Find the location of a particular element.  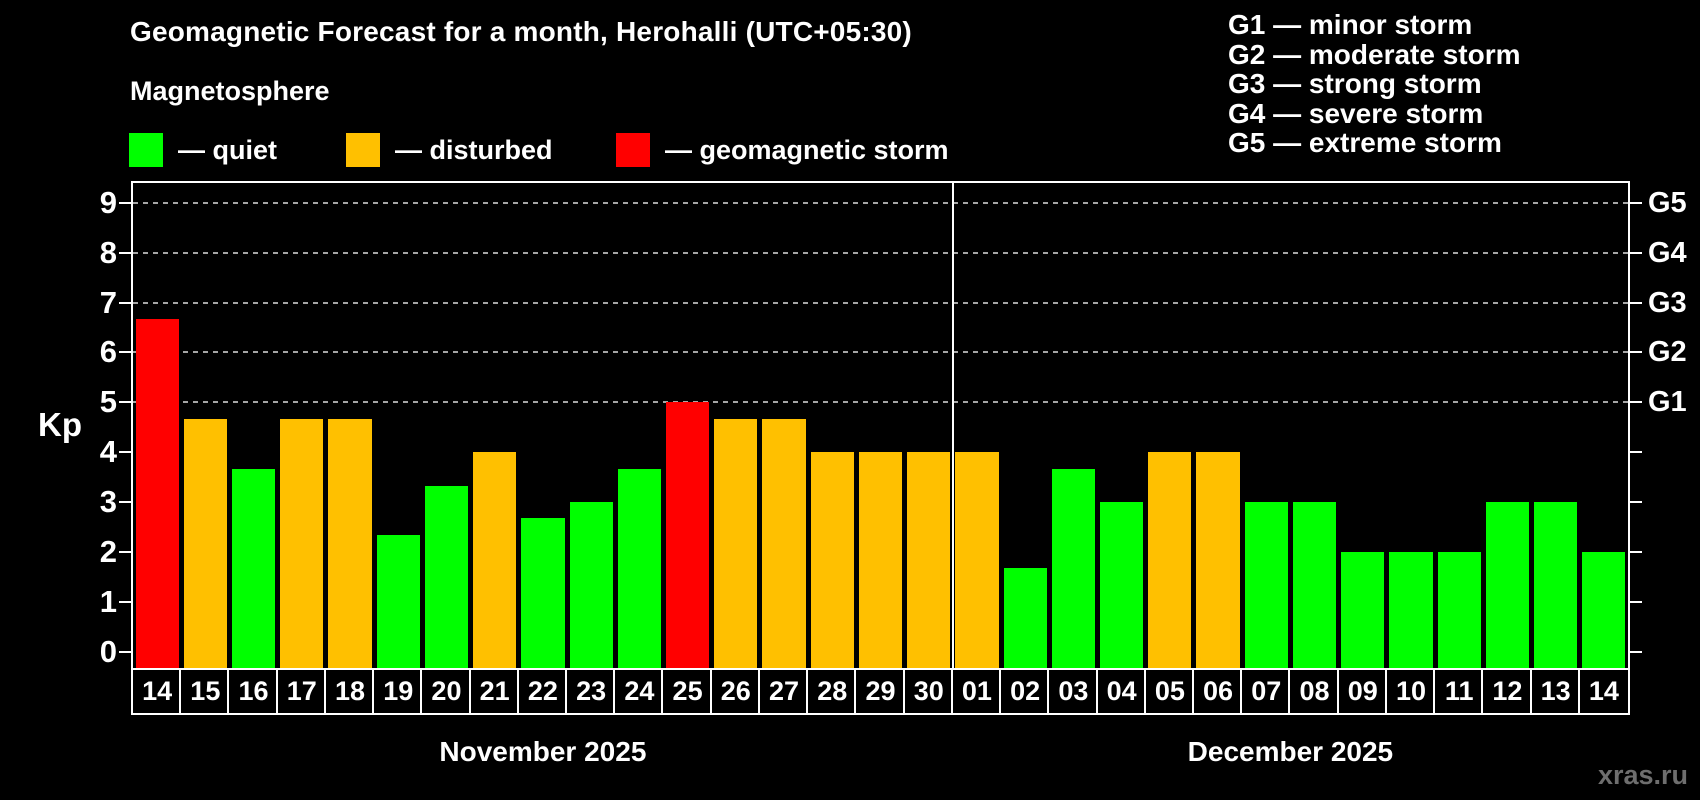

day-label: 08 is located at coordinates (1314, 691).